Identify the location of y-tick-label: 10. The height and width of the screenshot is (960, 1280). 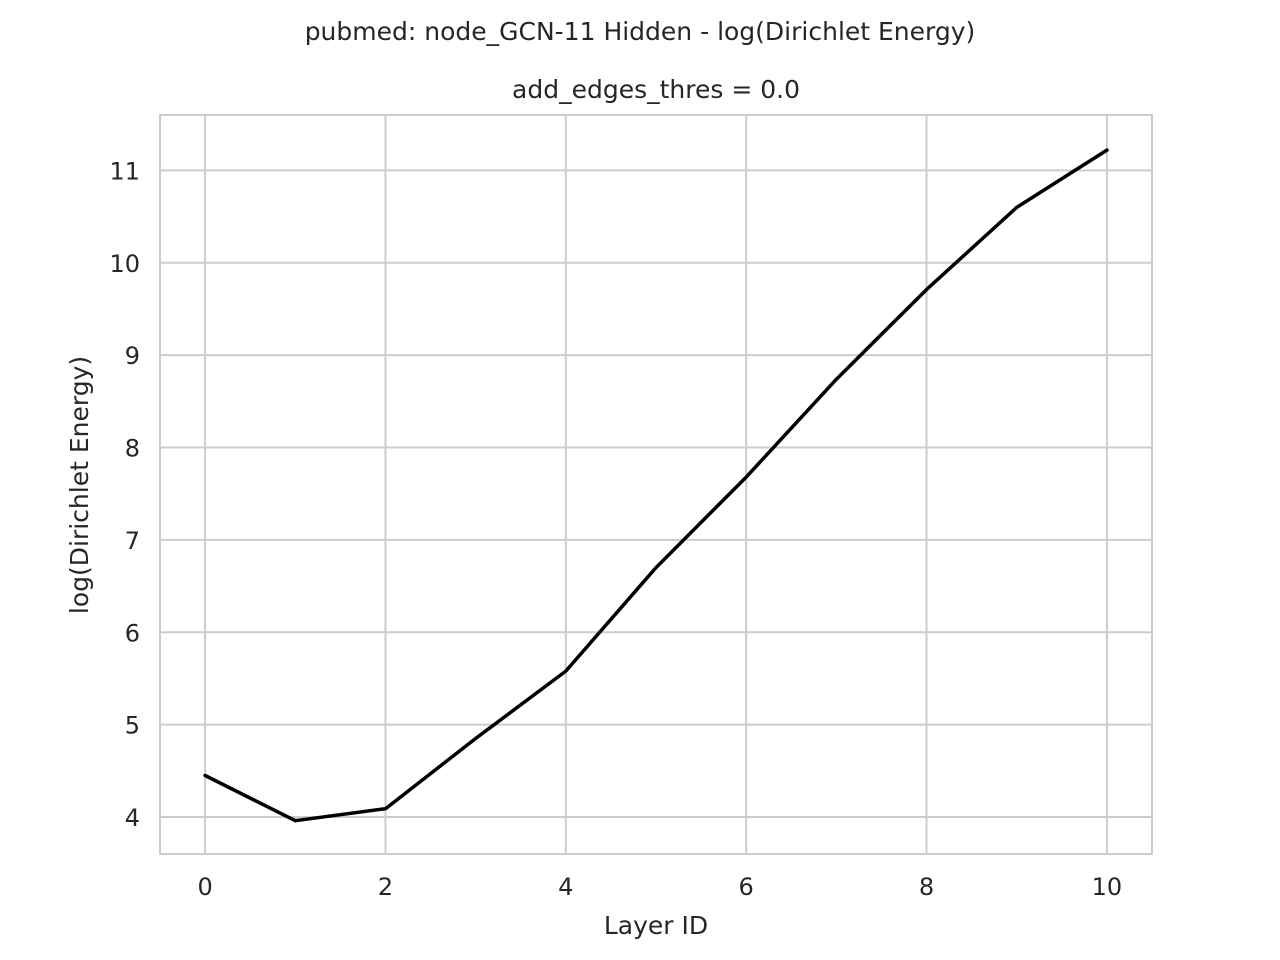
(124, 264).